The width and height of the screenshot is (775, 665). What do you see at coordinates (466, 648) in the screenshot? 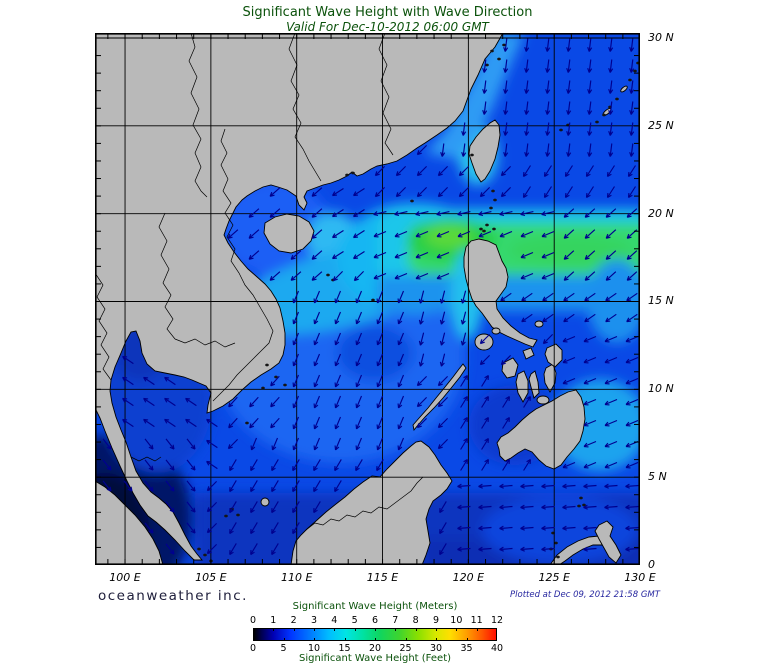
I see `feet-tick: 35` at bounding box center [466, 648].